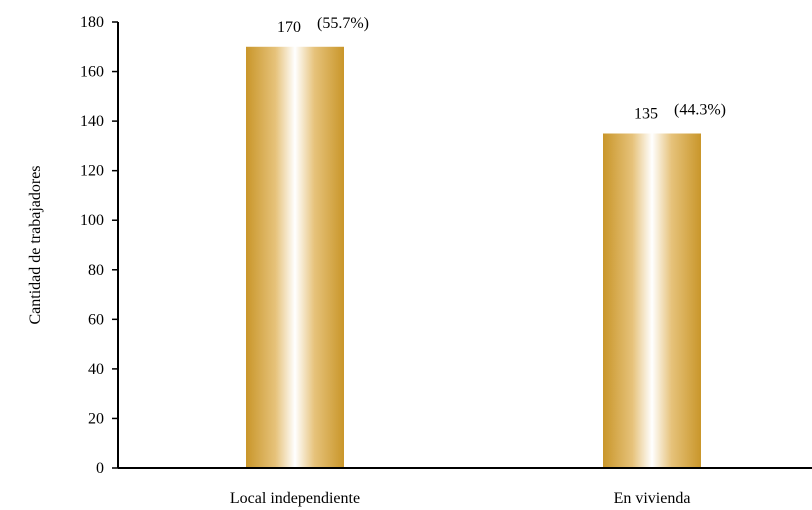 The width and height of the screenshot is (812, 510). Describe the element at coordinates (700, 110) in the screenshot. I see `bar-percent-label: (44.3%)` at that location.